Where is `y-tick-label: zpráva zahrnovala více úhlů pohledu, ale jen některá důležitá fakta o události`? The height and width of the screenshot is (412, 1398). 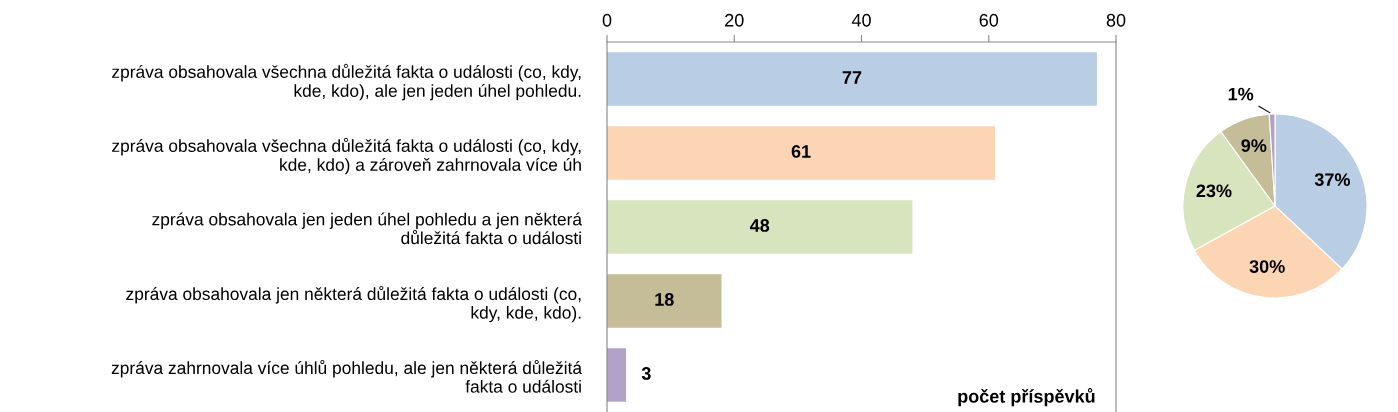 y-tick-label: zpráva zahrnovala více úhlů pohledu, ale jen některá důležitá fakta o události is located at coordinates (347, 376).